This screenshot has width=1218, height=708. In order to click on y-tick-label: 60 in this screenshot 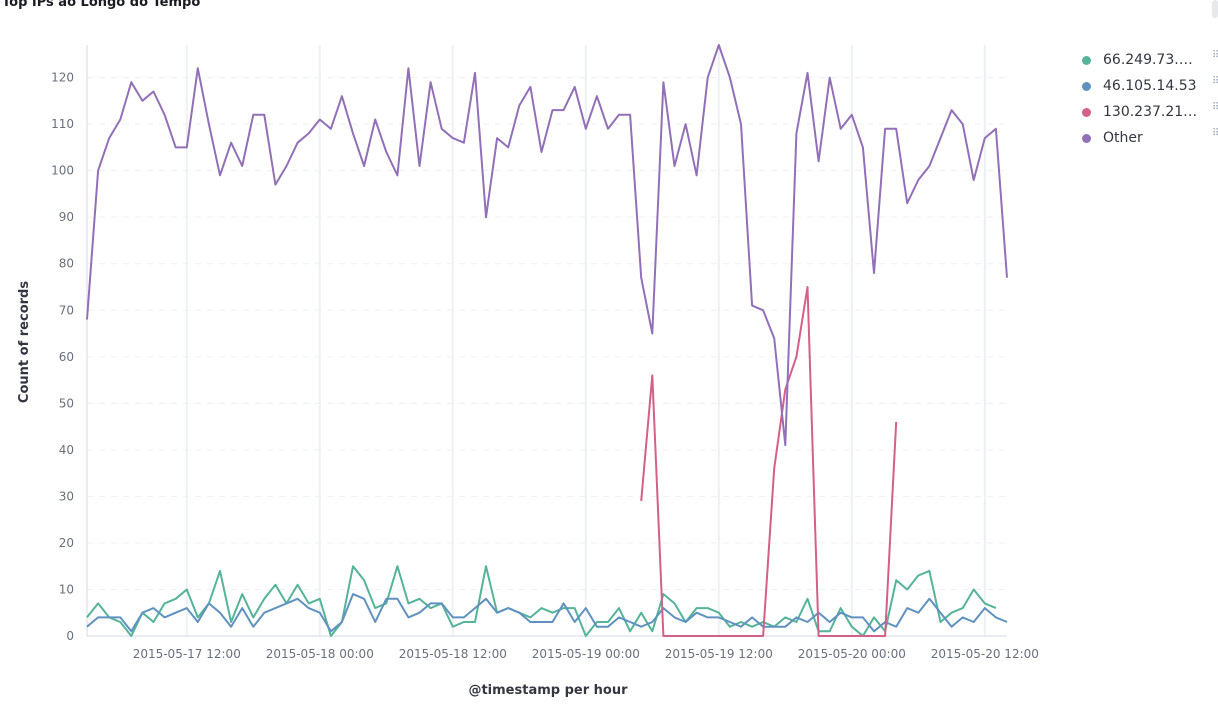, I will do `click(66, 357)`.